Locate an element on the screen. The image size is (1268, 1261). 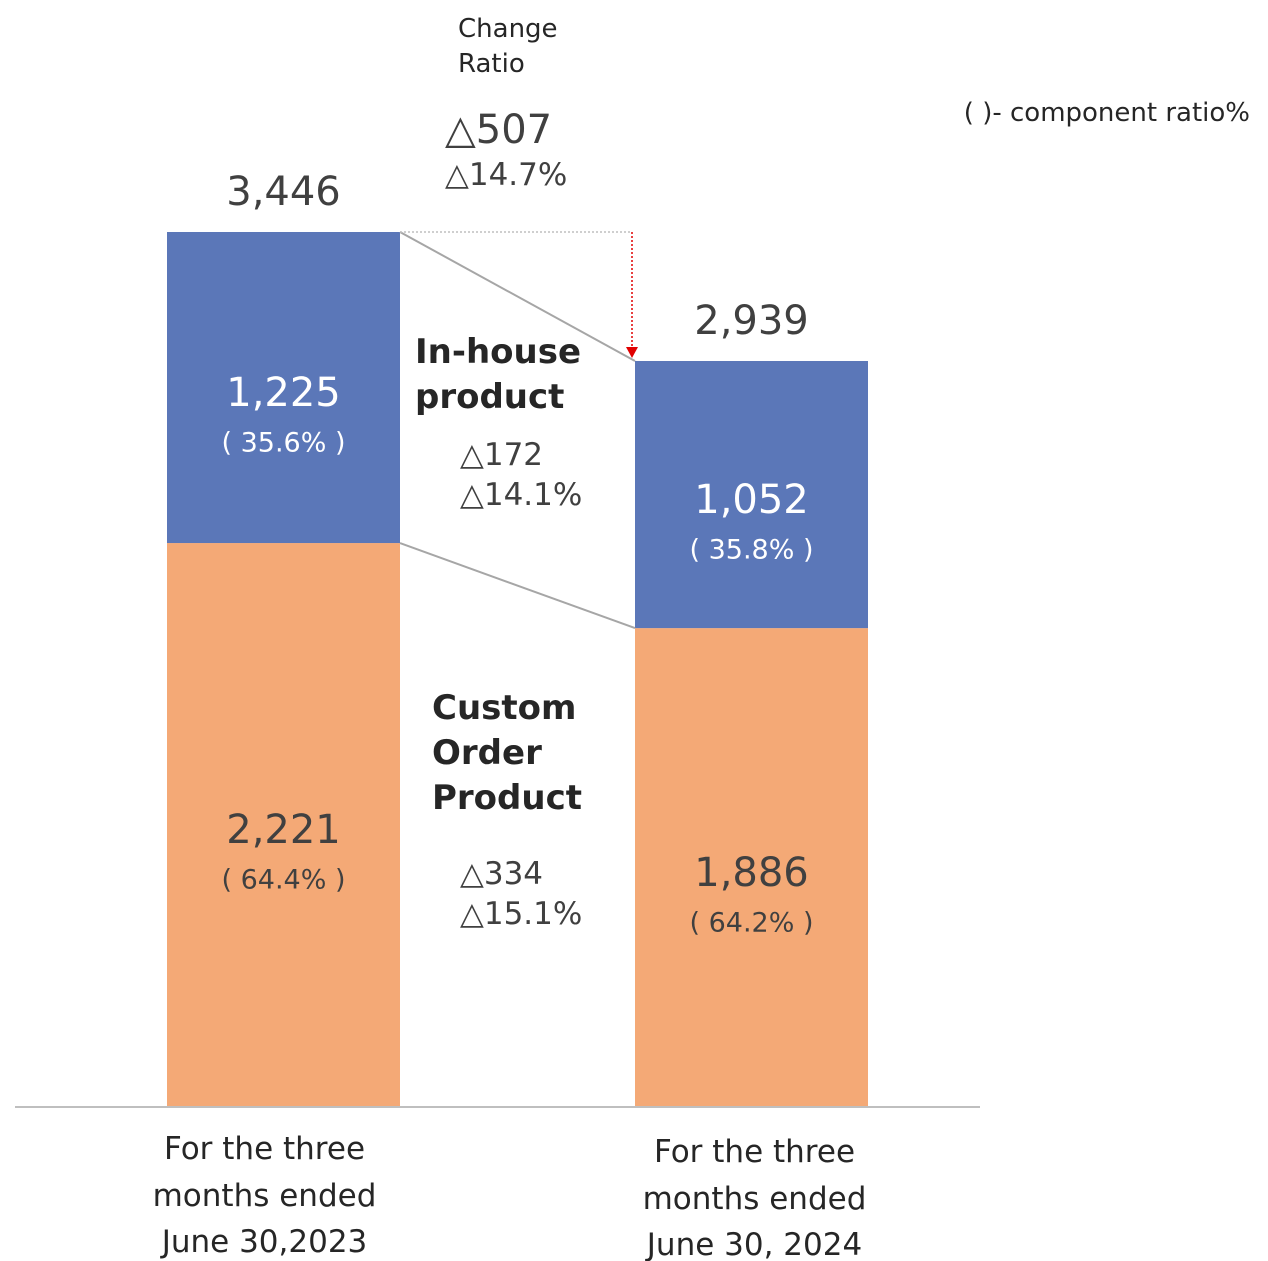
ratio-label: ( 64.4% ) is located at coordinates (283, 880).